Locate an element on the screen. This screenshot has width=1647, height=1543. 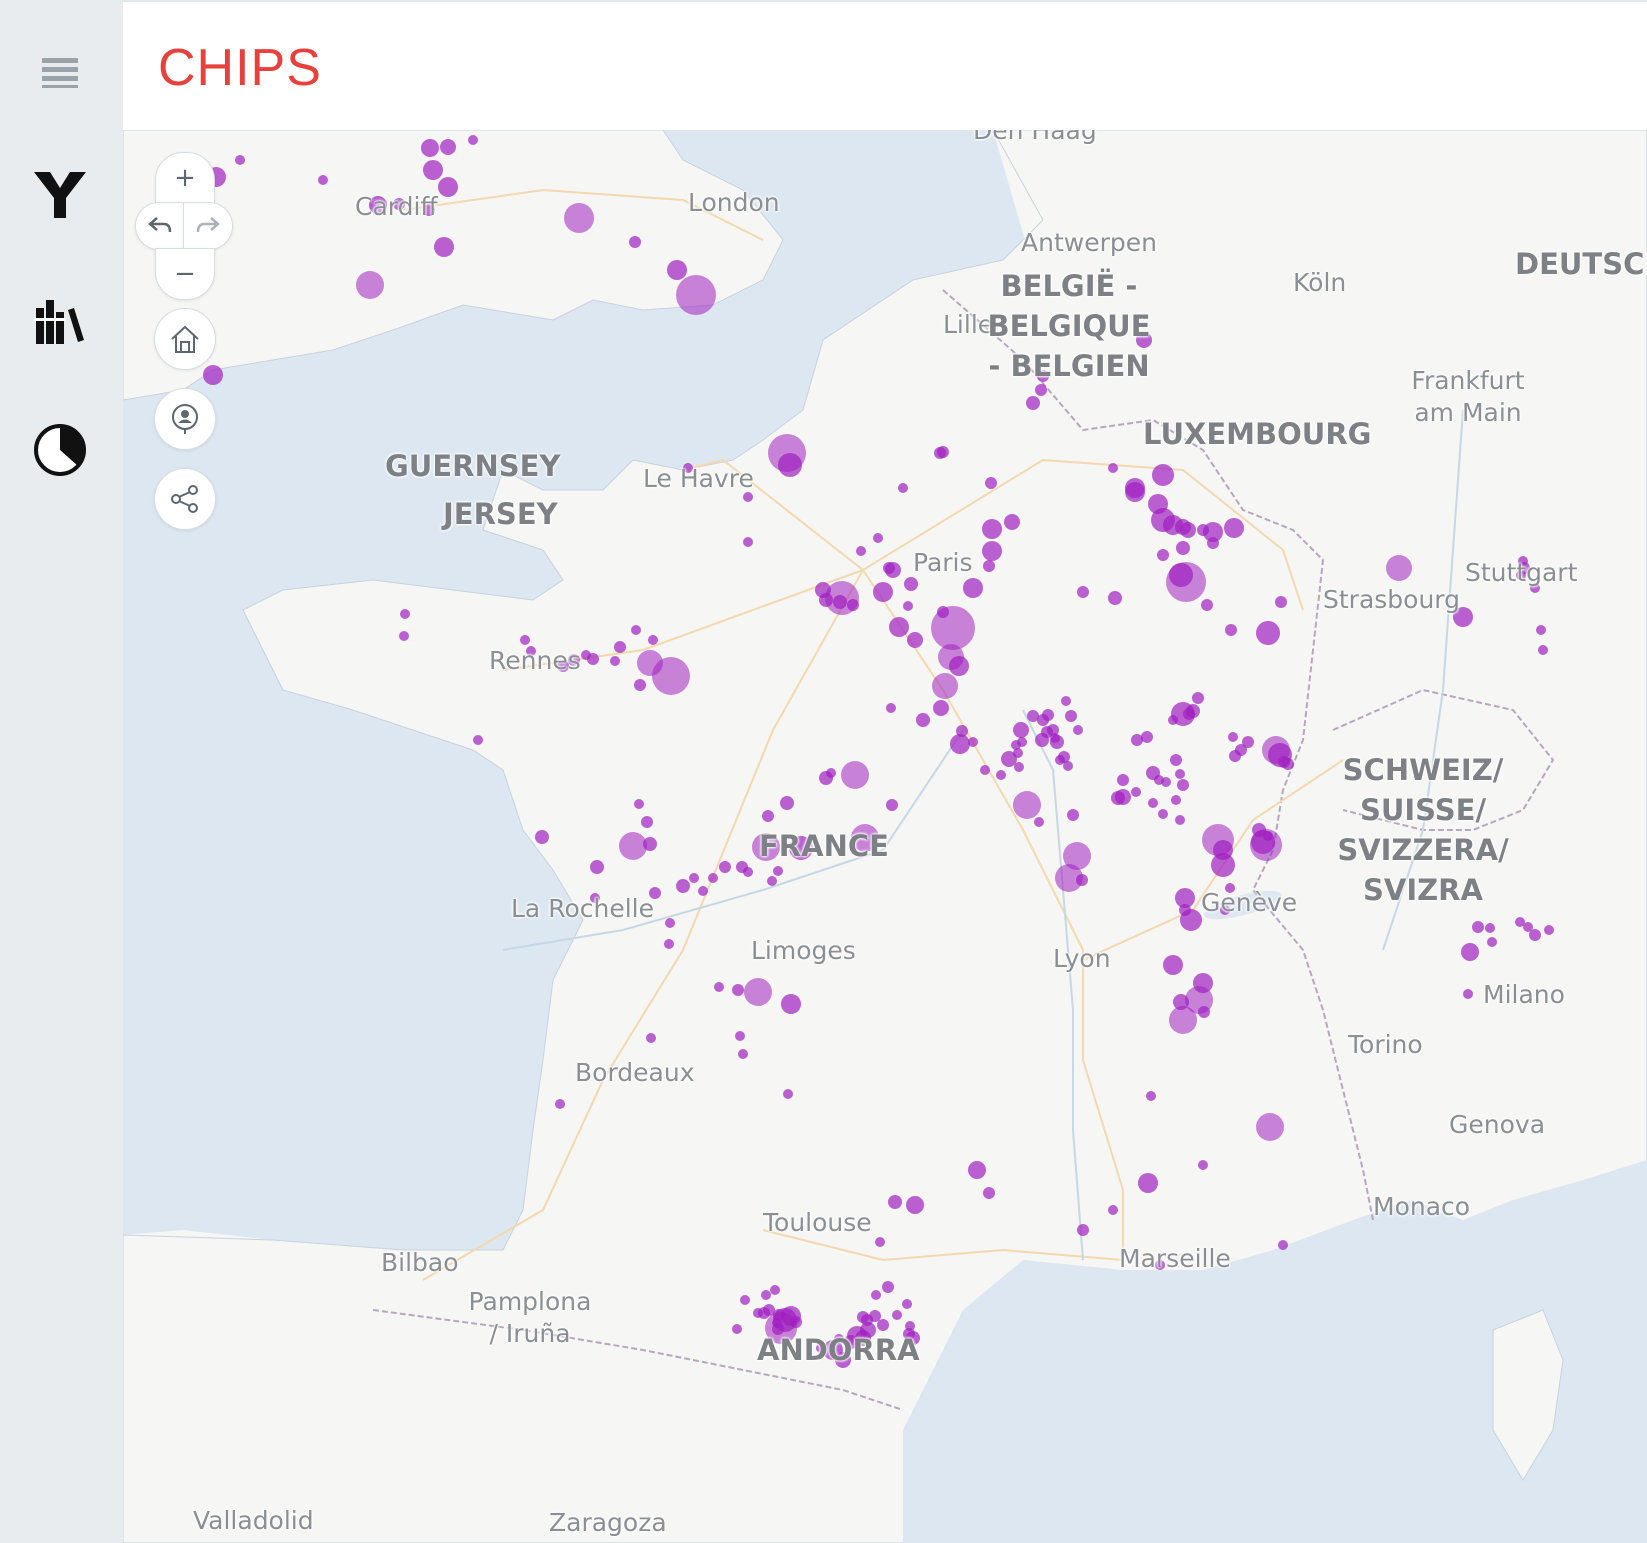
zoom-in-button: + is located at coordinates (185, 178).